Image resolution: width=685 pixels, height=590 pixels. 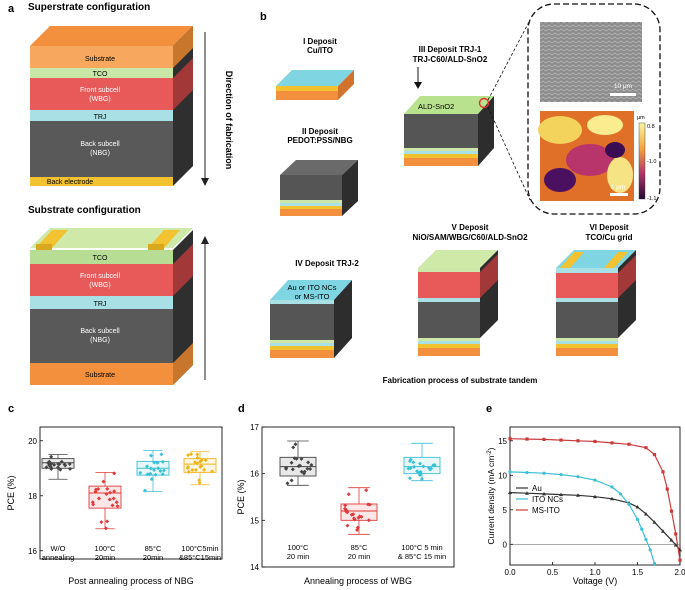 What do you see at coordinates (156, 247) in the screenshot?
I see `grid-finger-right-front` at bounding box center [156, 247].